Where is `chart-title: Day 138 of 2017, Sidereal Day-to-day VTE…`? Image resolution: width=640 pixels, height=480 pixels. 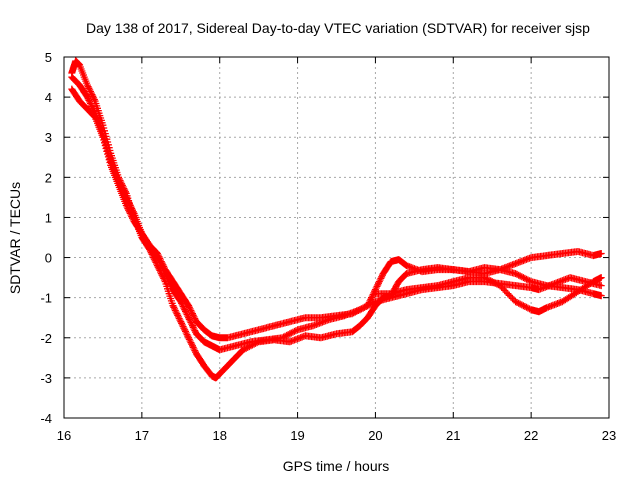
chart-title: Day 138 of 2017, Sidereal Day-to-day VTE… is located at coordinates (338, 28).